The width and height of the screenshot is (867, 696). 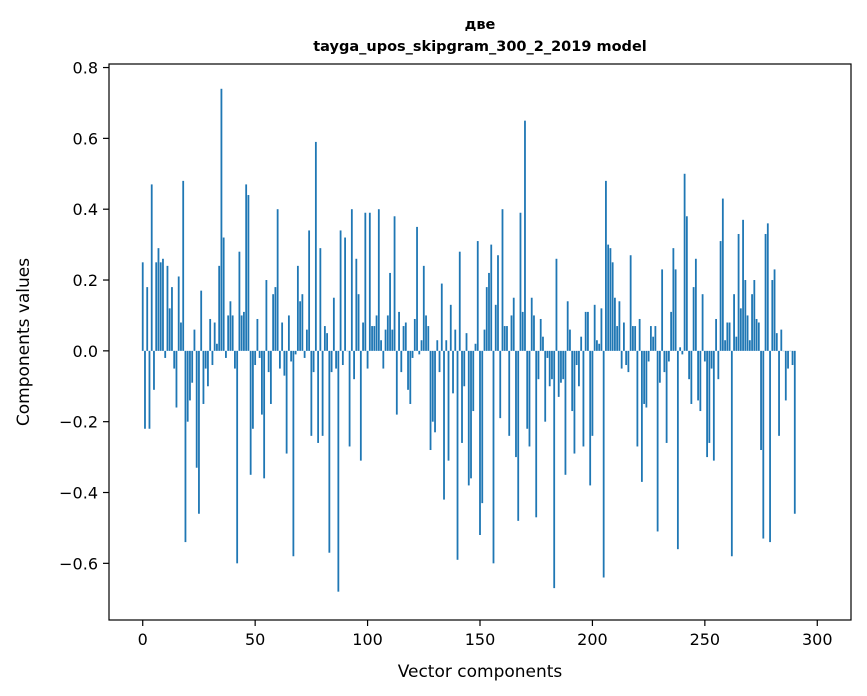 What do you see at coordinates (480, 47) in the screenshot?
I see `chart-subtitle: tayga_upos_skipgram_300_2_2019 model` at bounding box center [480, 47].